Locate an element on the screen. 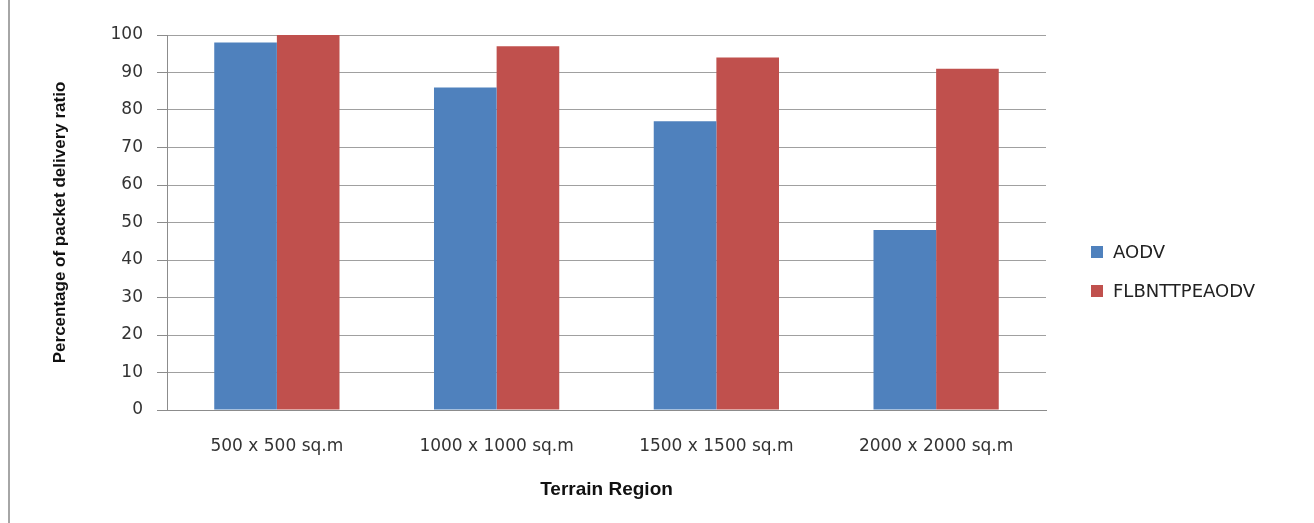 The height and width of the screenshot is (523, 1314). y-tick-label: 60 is located at coordinates (132, 183).